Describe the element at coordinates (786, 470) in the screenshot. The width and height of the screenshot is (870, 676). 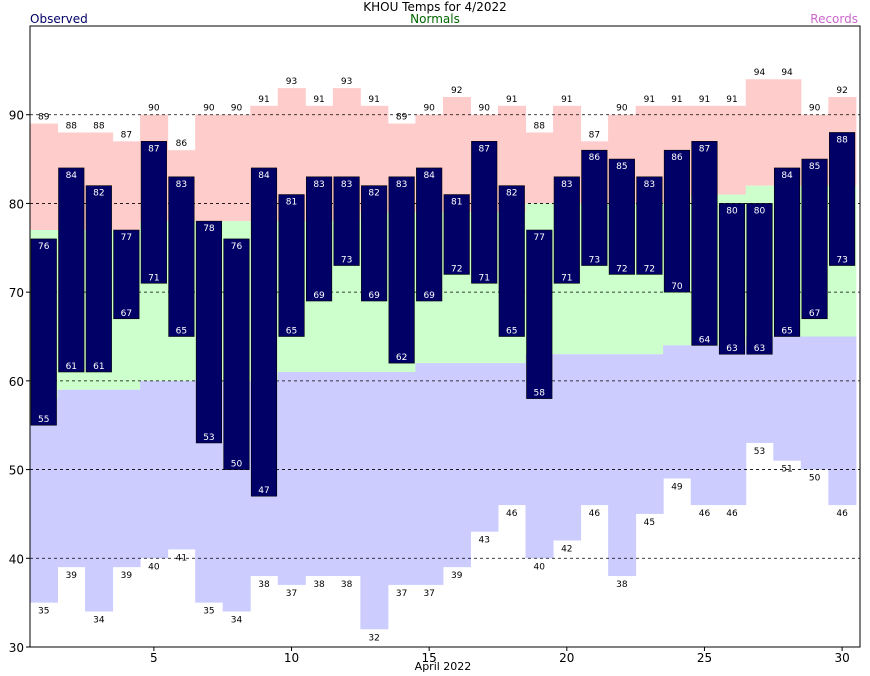
I see `record-low-label: 51` at that location.